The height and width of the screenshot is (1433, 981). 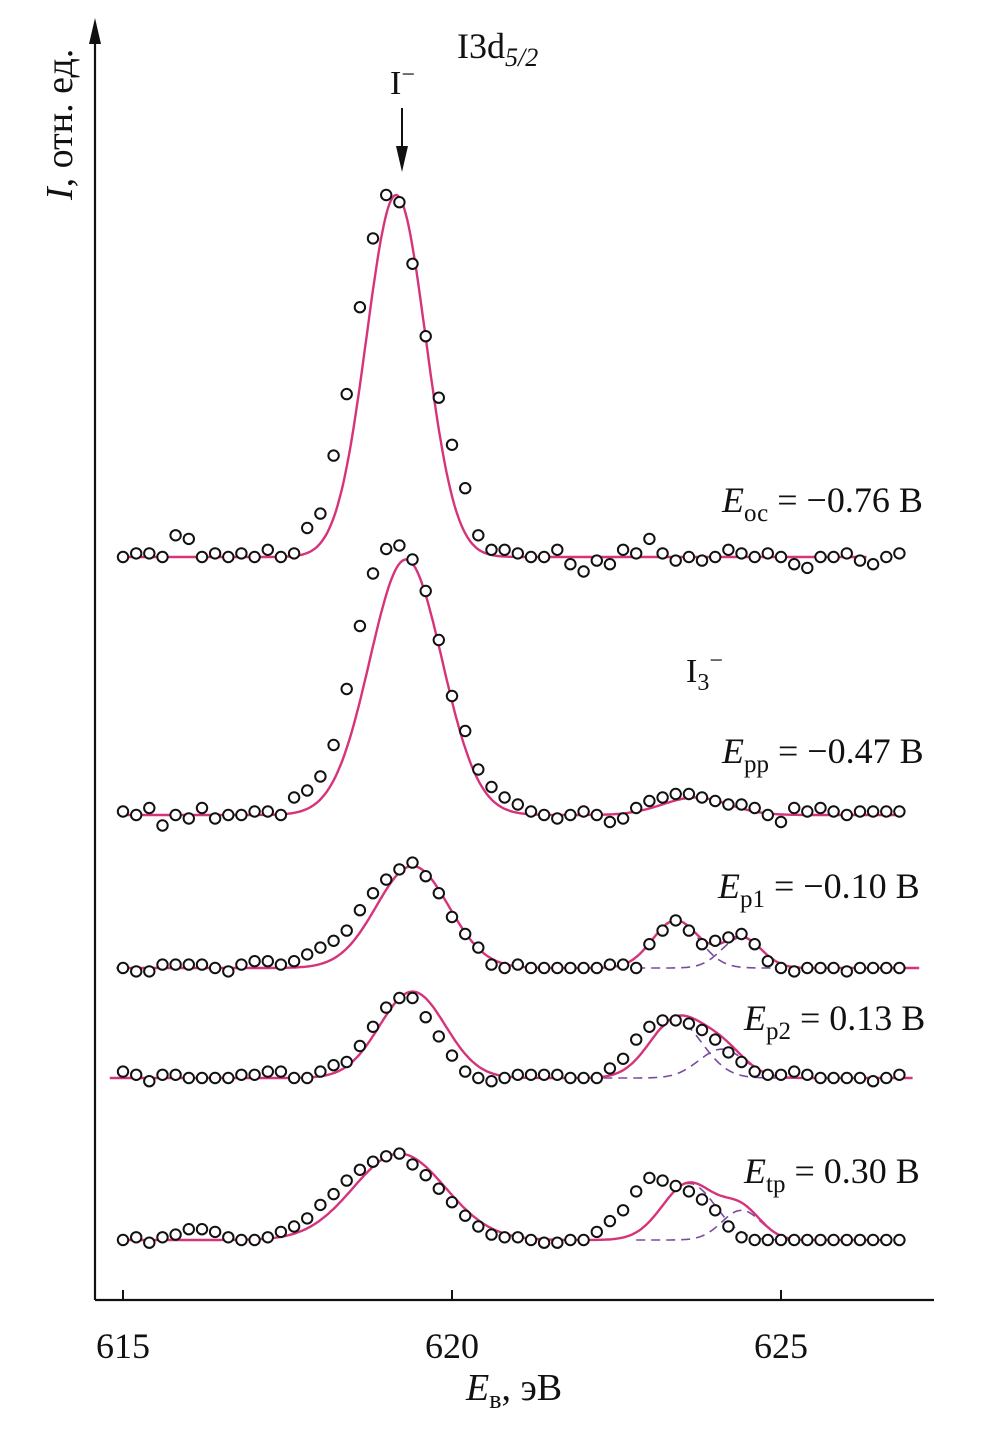 What do you see at coordinates (818, 889) in the screenshot?
I see `curve-label-3: Eр1 = −0.10 В` at bounding box center [818, 889].